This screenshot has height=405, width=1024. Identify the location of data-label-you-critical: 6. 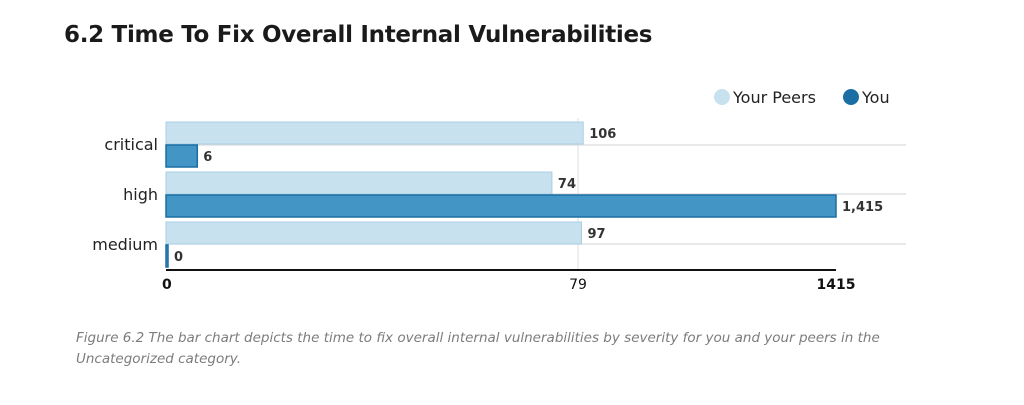
(207, 157).